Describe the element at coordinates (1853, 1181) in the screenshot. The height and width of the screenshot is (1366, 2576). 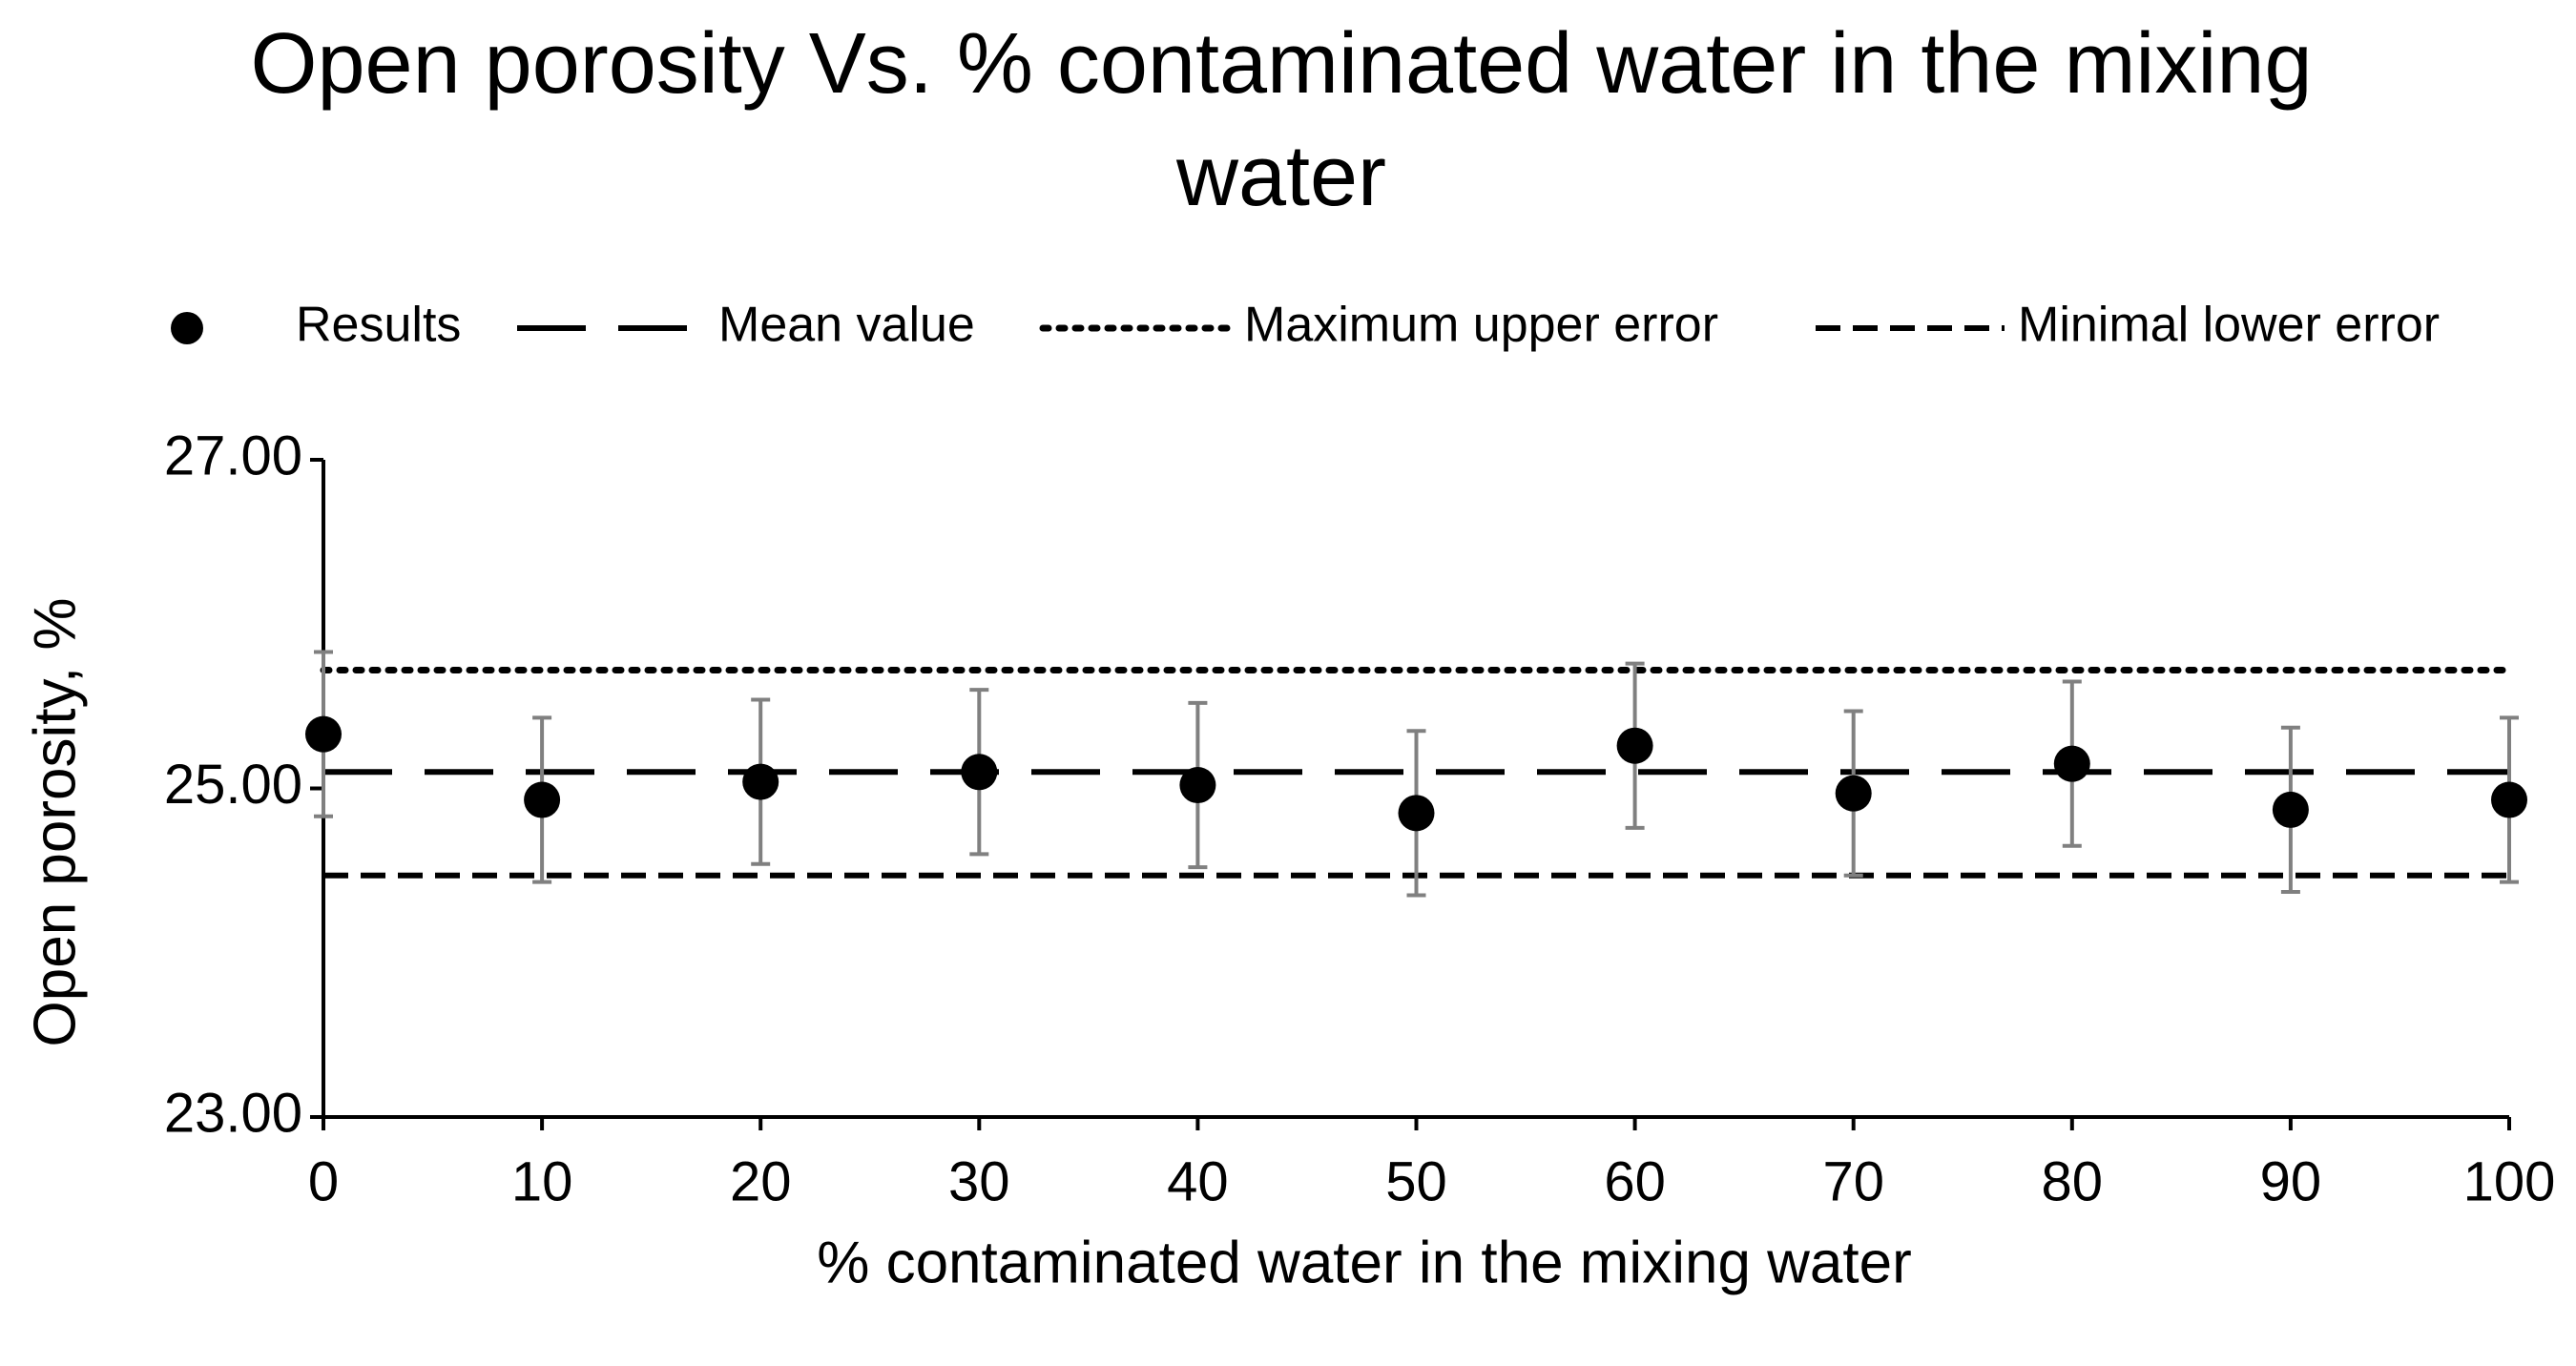
I see `x-tick-label: 70` at that location.